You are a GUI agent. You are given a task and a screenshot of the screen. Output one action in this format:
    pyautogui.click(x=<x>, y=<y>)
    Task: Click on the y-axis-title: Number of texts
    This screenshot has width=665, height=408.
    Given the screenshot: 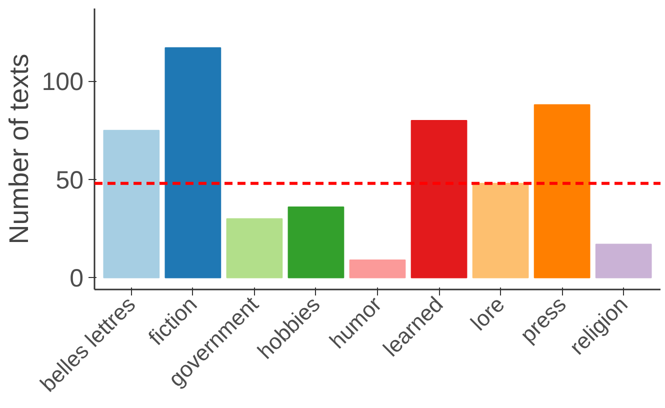 What is the action you would take?
    pyautogui.click(x=19, y=149)
    